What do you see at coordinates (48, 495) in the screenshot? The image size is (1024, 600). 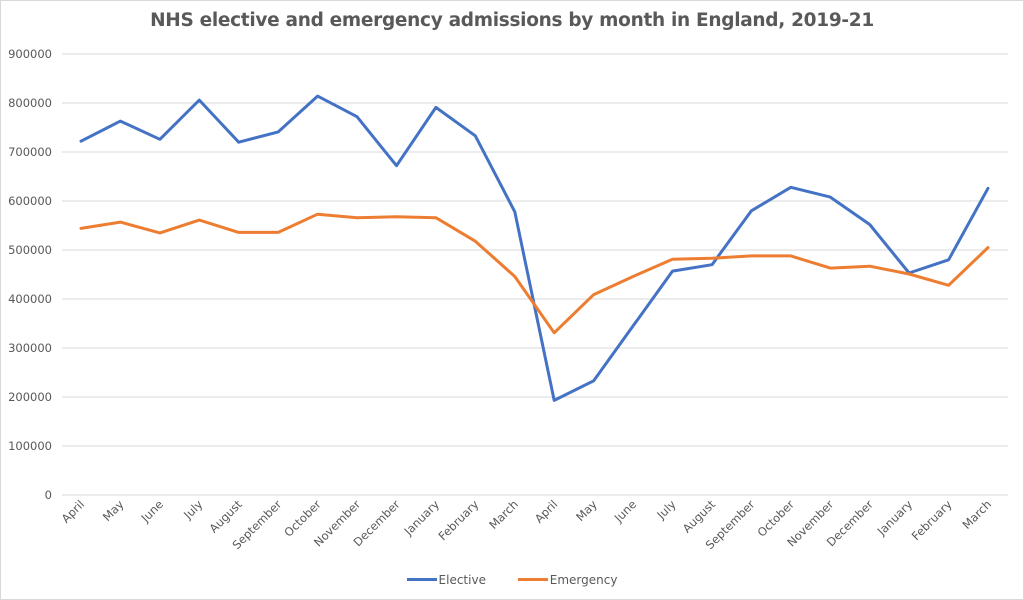 I see `y-tick-label: 0` at bounding box center [48, 495].